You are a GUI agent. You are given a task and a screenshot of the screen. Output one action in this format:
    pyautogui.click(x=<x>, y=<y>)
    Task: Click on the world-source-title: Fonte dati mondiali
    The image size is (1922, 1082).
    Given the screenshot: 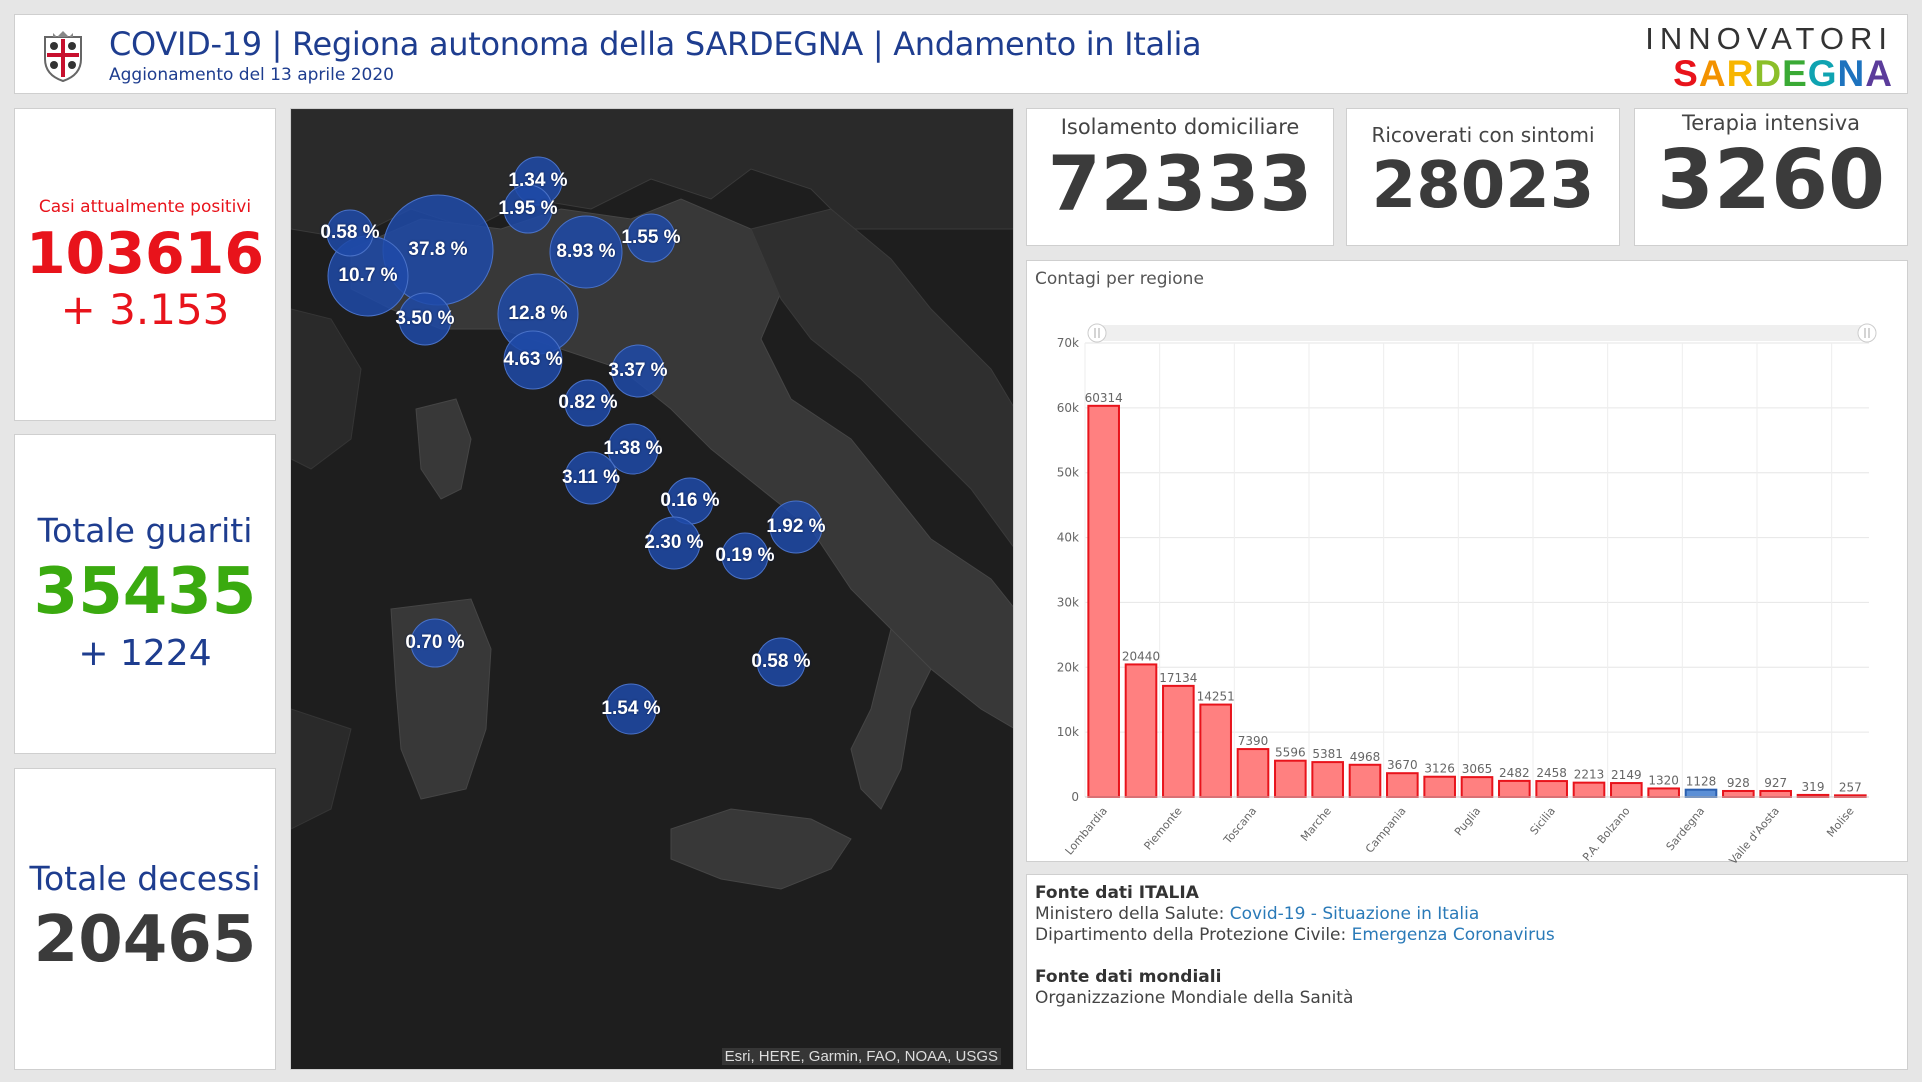 What is the action you would take?
    pyautogui.click(x=1128, y=977)
    